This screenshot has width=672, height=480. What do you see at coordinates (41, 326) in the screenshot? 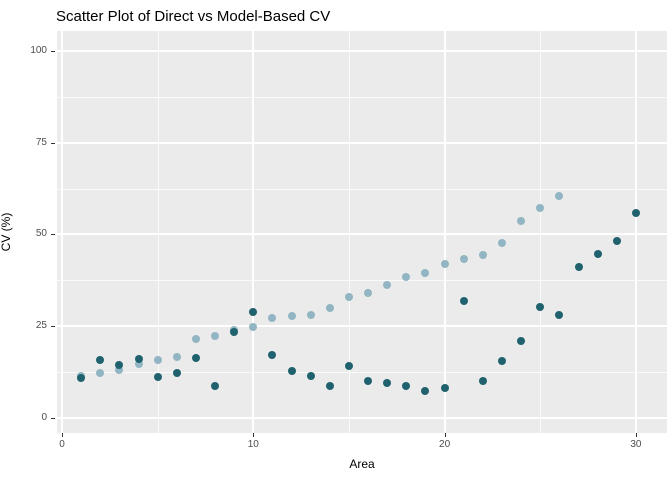
I see `y-tick-label: 25` at bounding box center [41, 326].